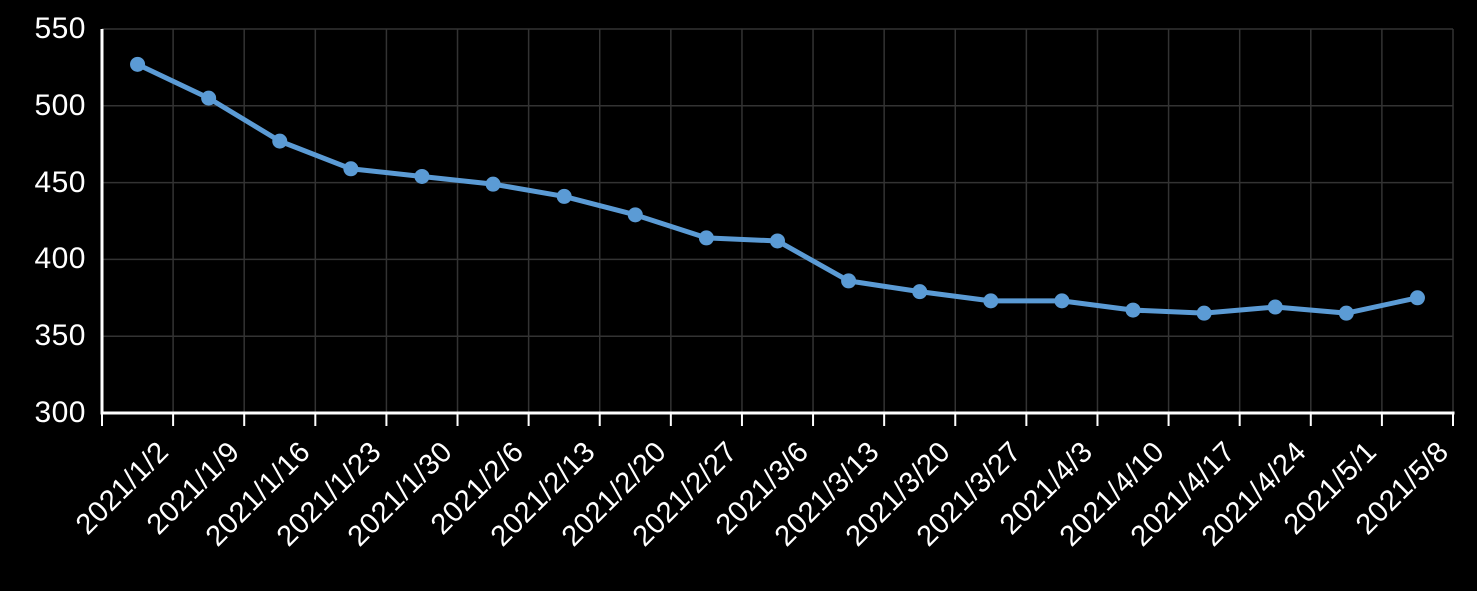 This screenshot has height=591, width=1477. What do you see at coordinates (60, 412) in the screenshot?
I see `y-axis-tick-label: 300` at bounding box center [60, 412].